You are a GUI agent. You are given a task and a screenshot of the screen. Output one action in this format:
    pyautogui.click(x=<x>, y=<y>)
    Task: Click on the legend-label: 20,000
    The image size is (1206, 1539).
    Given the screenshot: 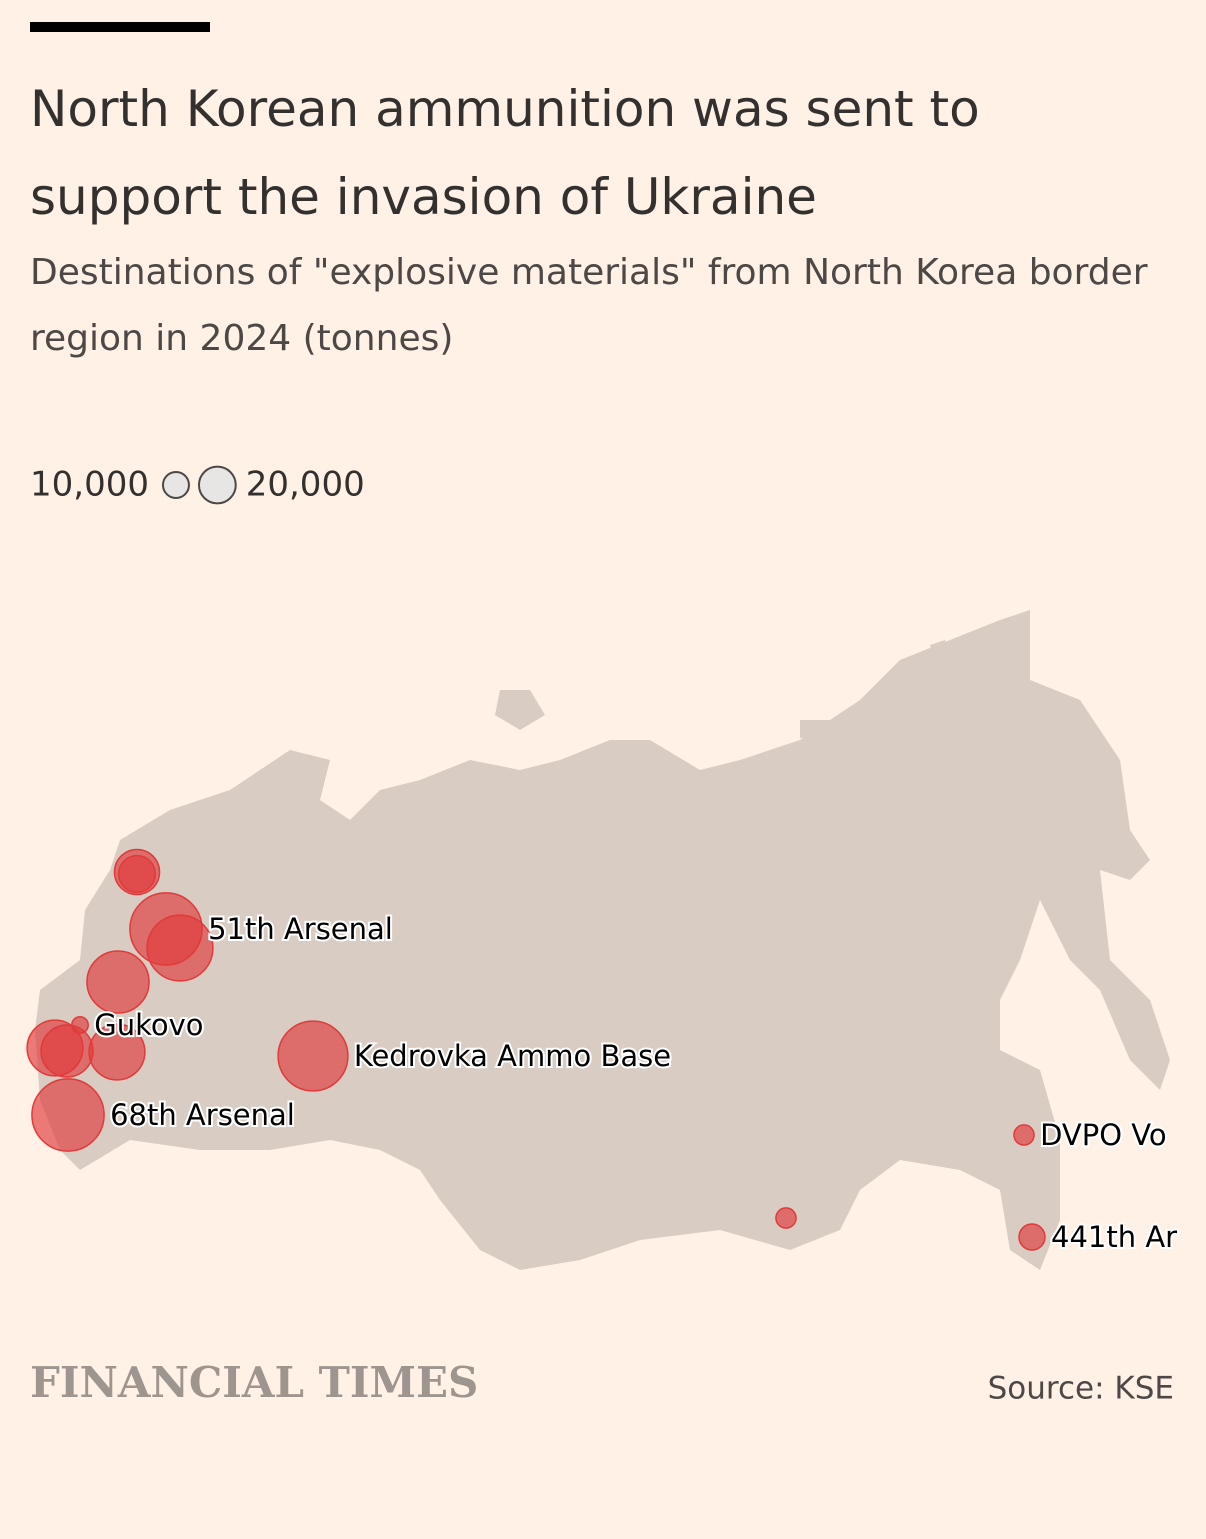 What is the action you would take?
    pyautogui.click(x=305, y=485)
    